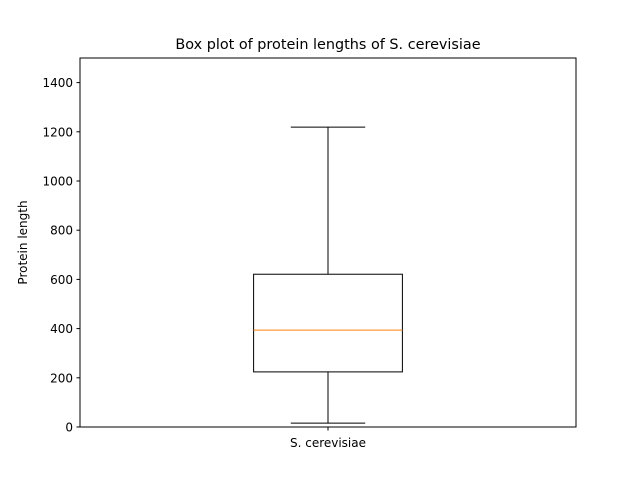 Image resolution: width=640 pixels, height=480 pixels. I want to click on x-tick-label: S. cerevisiae, so click(328, 443).